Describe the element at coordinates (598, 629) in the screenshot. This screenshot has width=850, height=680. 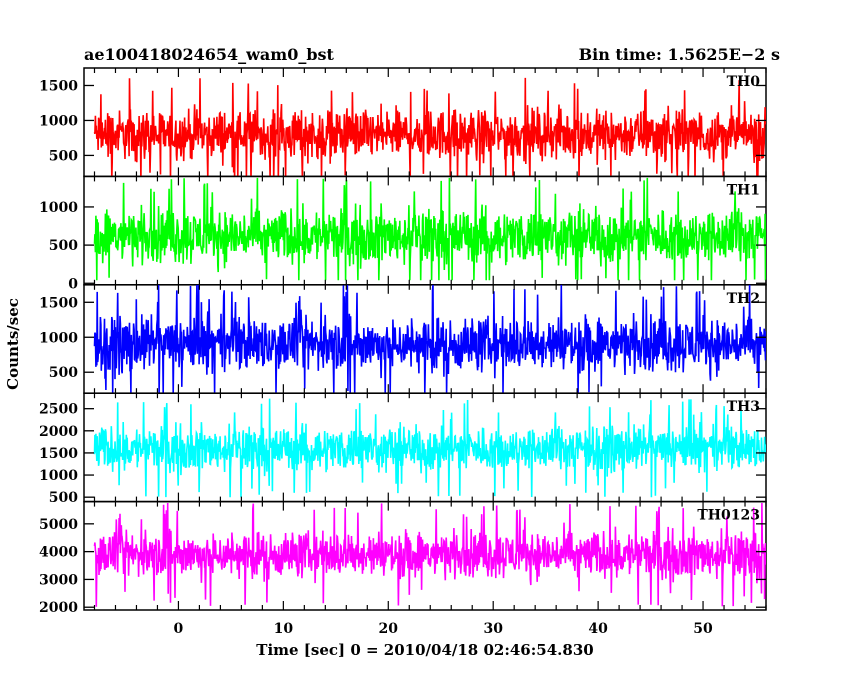
I see `x-tick-label: 40` at that location.